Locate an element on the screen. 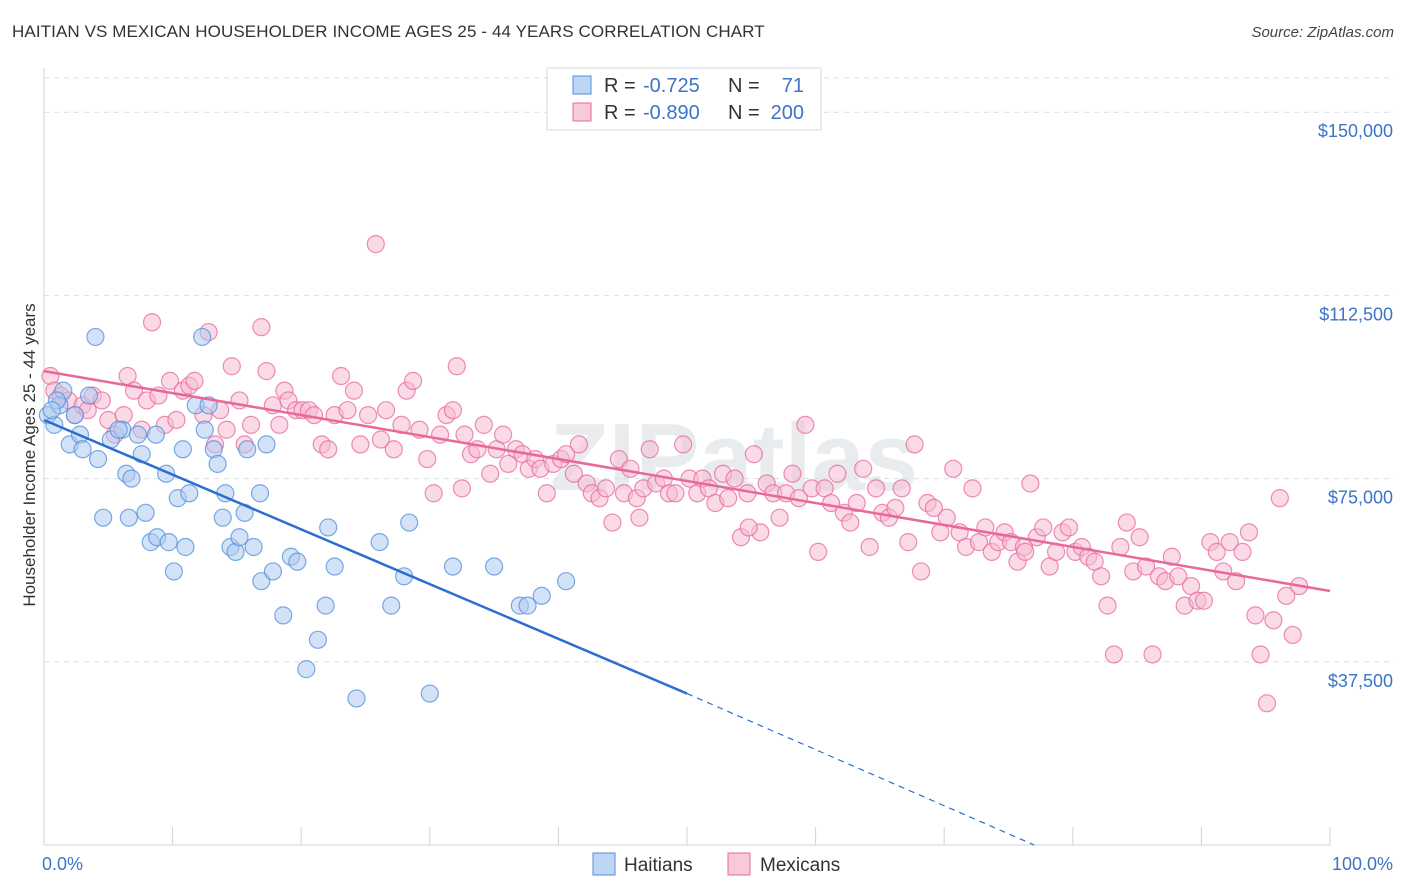 The width and height of the screenshot is (1406, 892). y-tick-label-1: $75,000 is located at coordinates (1360, 498).